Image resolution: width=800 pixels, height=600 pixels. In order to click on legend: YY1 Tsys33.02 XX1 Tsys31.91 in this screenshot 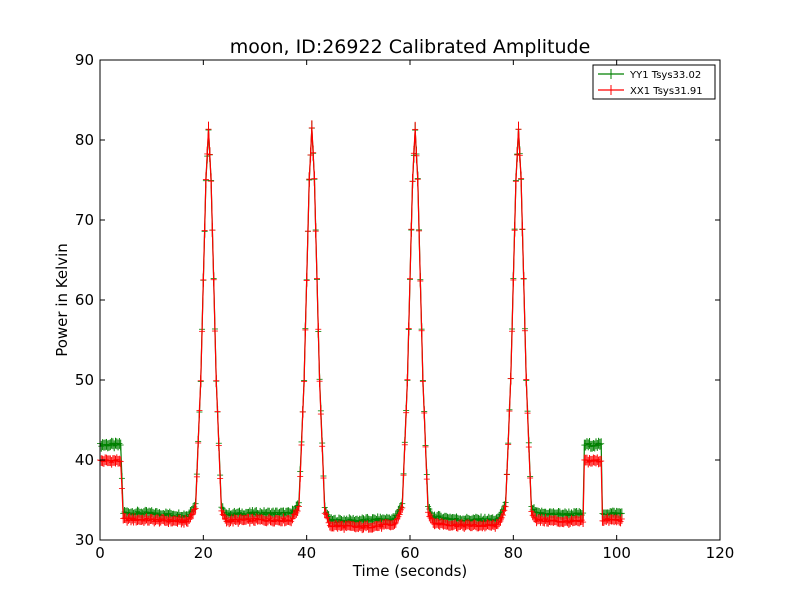, I will do `click(654, 82)`.